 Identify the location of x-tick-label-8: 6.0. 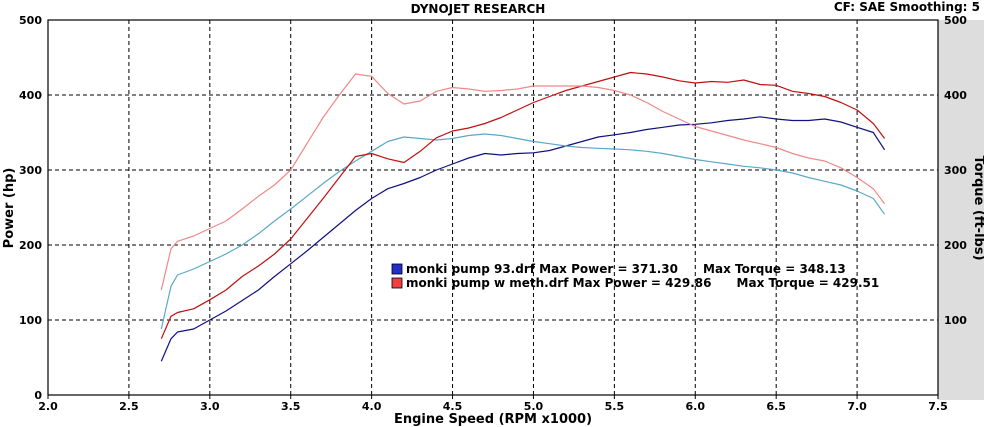
(696, 406).